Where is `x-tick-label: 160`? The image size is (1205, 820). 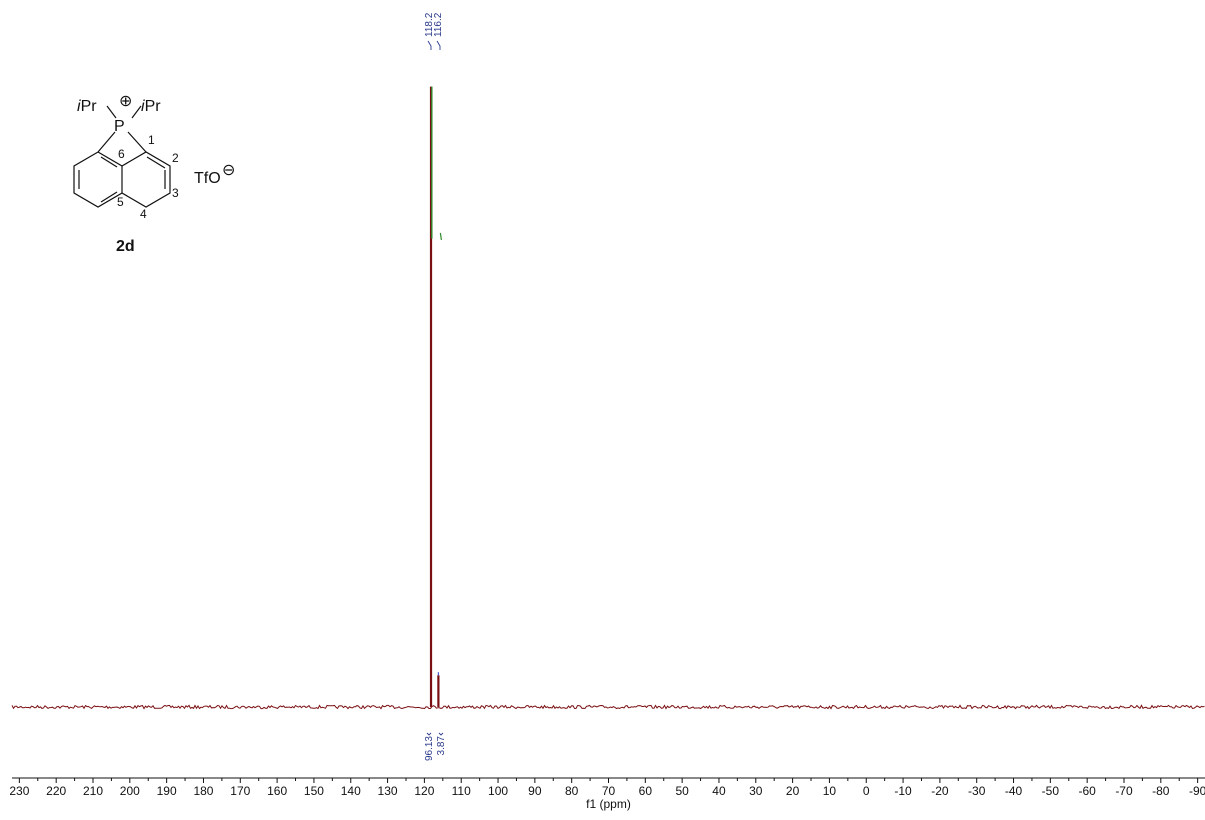 x-tick-label: 160 is located at coordinates (277, 791).